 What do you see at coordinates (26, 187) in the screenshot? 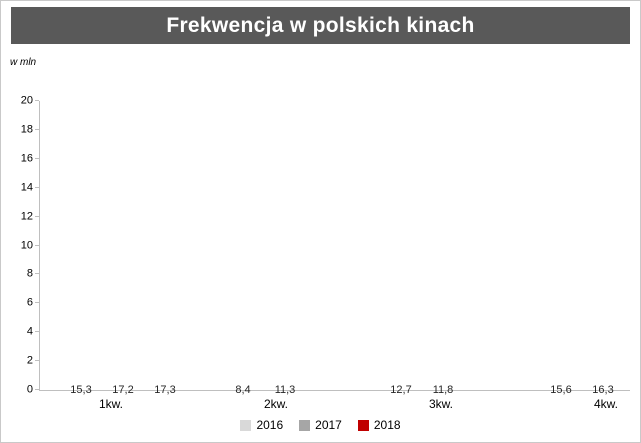
I see `y-tick-label: 14` at bounding box center [26, 187].